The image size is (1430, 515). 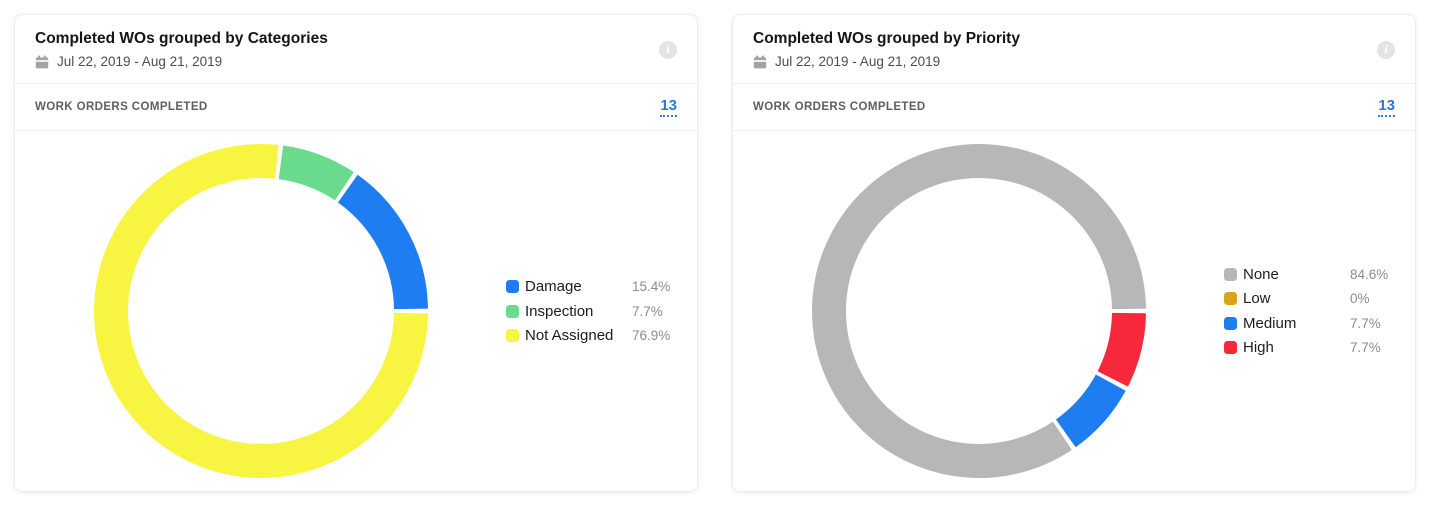 What do you see at coordinates (886, 38) in the screenshot?
I see `card-title: Completed WOs grouped by Priority` at bounding box center [886, 38].